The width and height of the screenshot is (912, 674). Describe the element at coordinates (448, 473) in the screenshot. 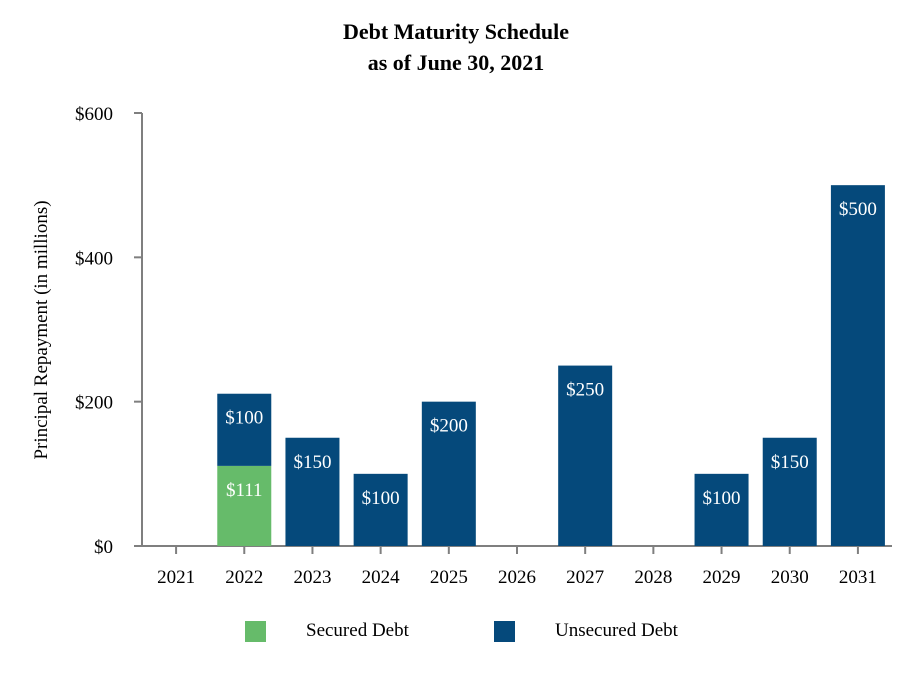

I see `bar-unsecured-2025` at that location.